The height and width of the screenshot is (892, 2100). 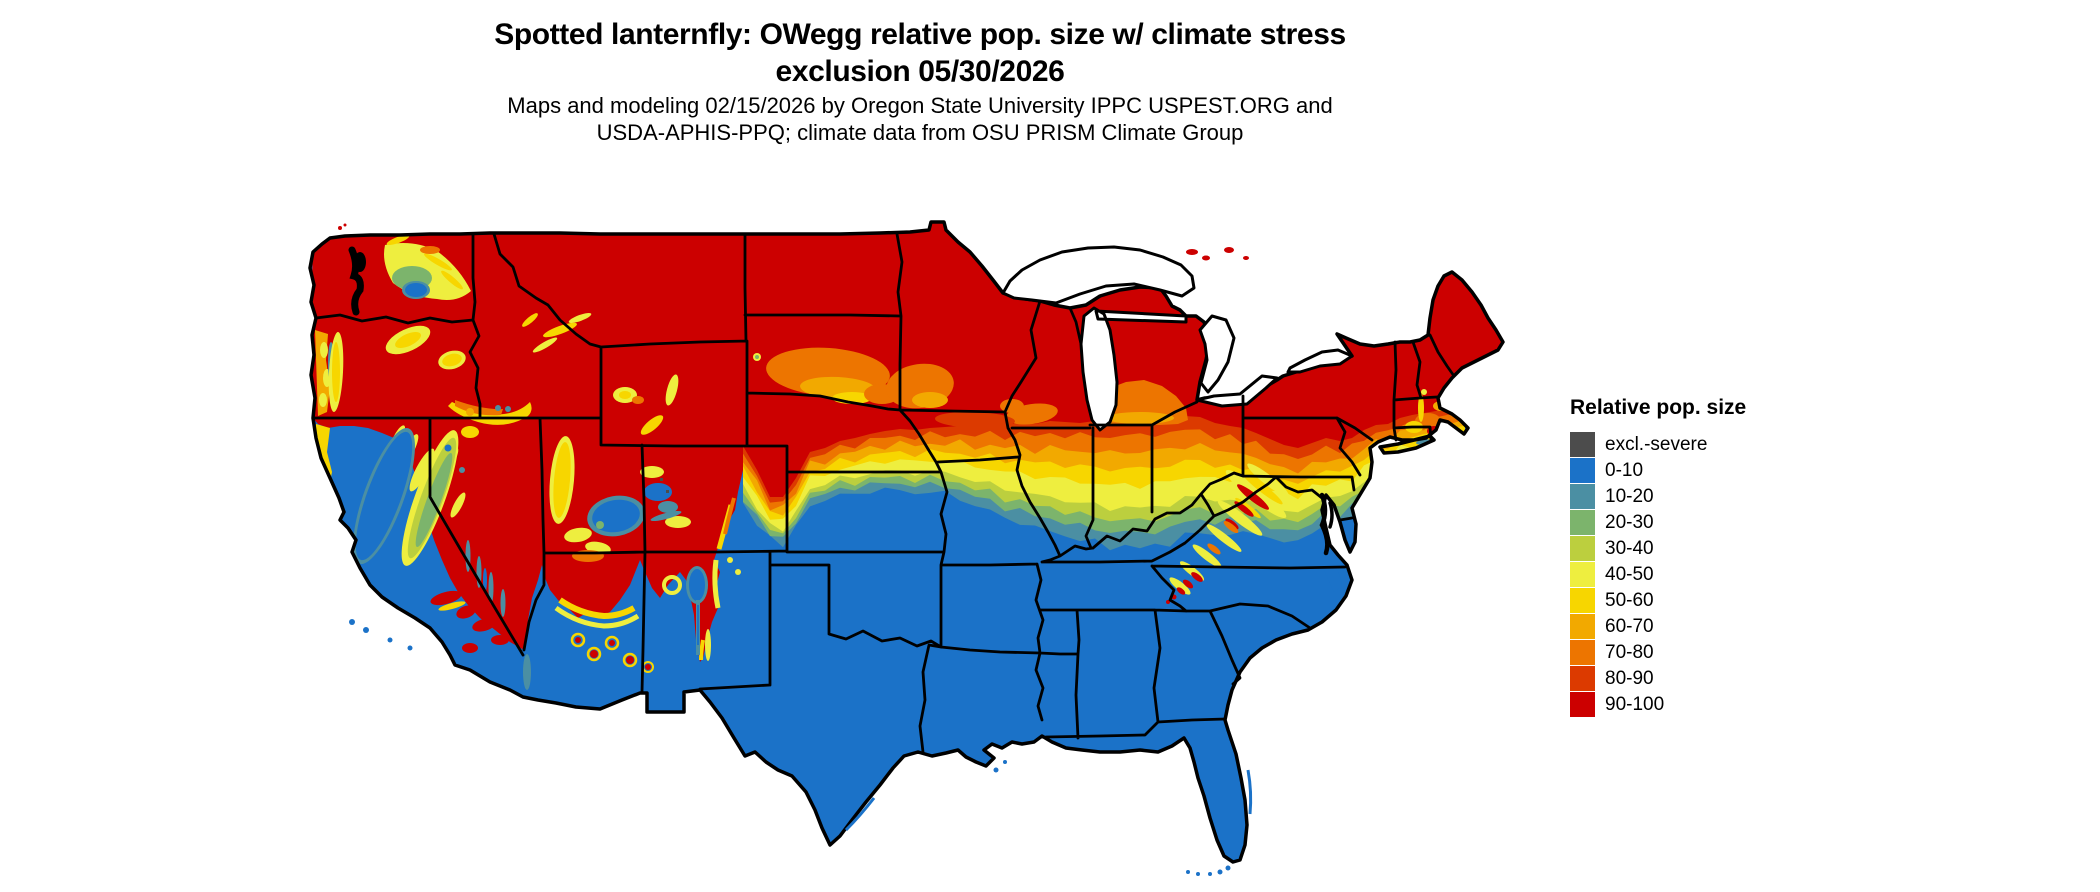 I want to click on legend-label: 20-30, so click(x=1629, y=522).